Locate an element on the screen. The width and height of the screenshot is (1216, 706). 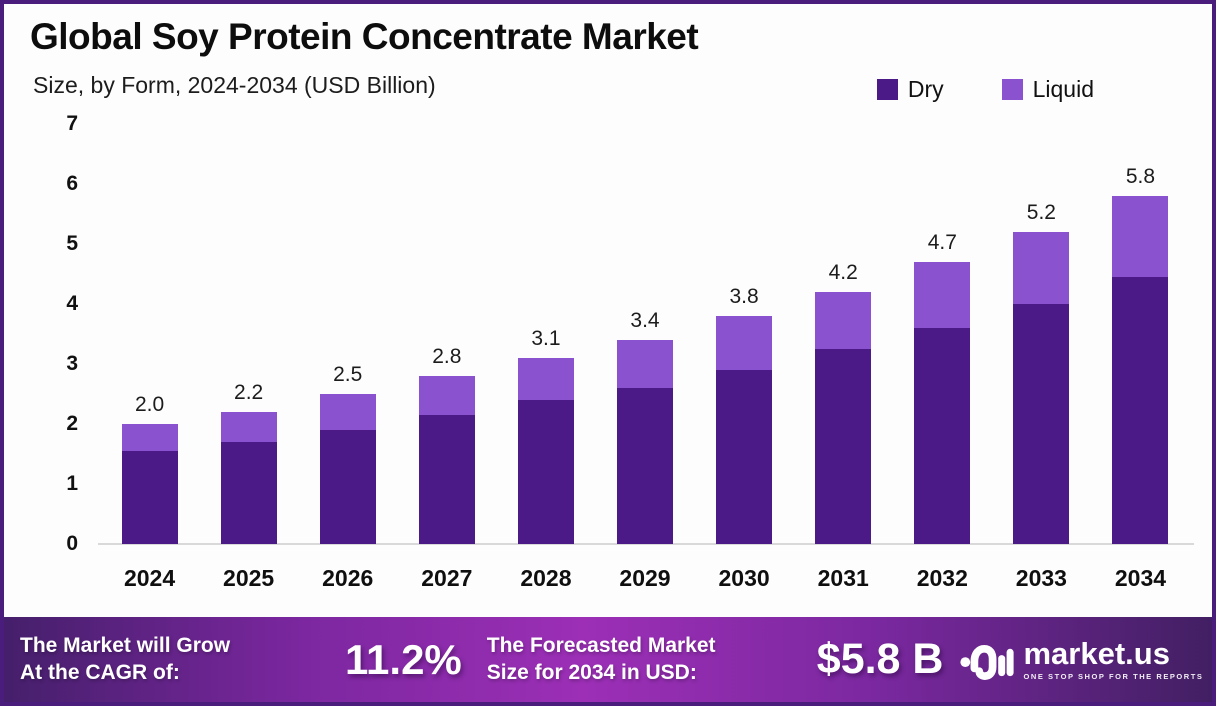
legend-item-liquid: Liquid is located at coordinates (1047, 89).